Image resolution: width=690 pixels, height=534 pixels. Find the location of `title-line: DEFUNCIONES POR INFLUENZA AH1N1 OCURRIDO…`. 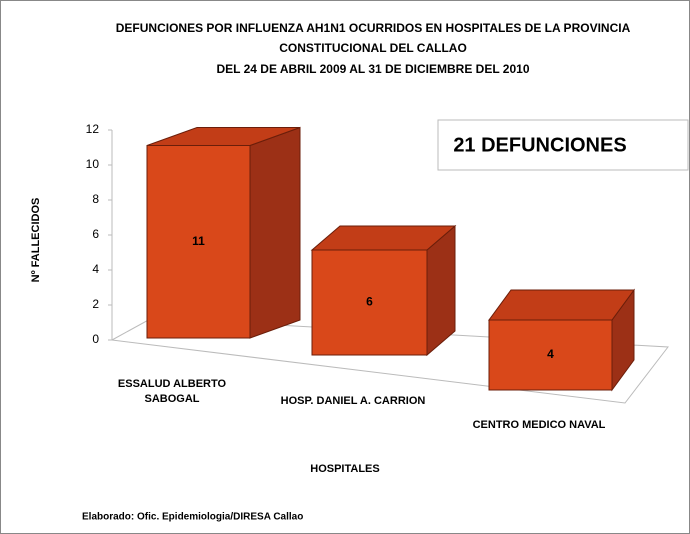

title-line: DEFUNCIONES POR INFLUENZA AH1N1 OCURRIDO… is located at coordinates (373, 28).